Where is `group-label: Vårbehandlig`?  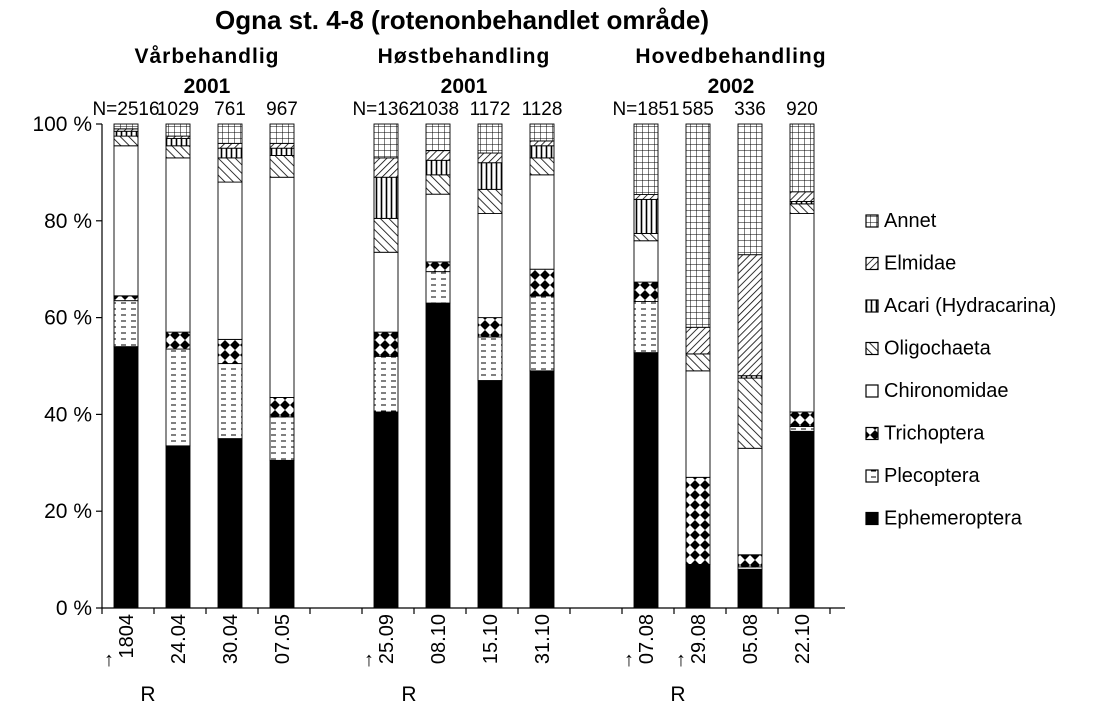
group-label: Vårbehandlig is located at coordinates (206, 56).